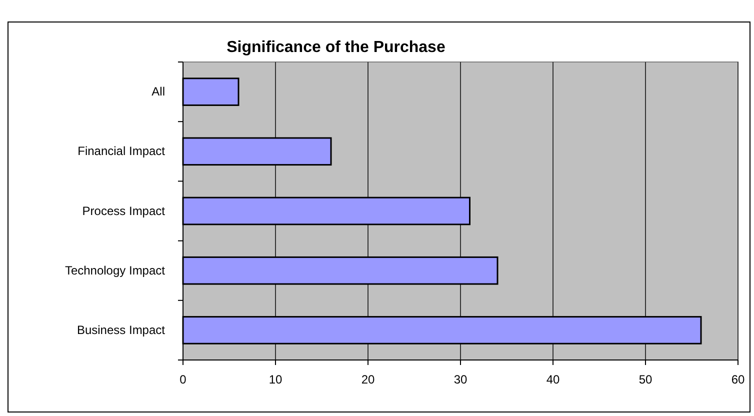 This screenshot has height=416, width=754. I want to click on x-tick-label: 0, so click(183, 379).